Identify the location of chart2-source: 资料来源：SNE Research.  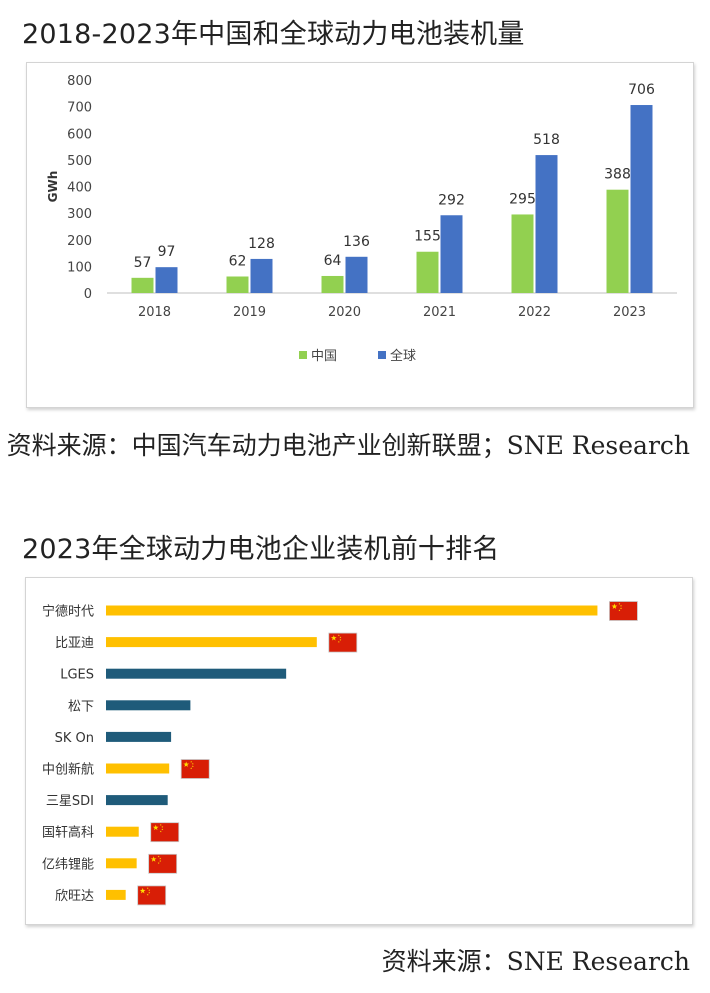
(535, 961).